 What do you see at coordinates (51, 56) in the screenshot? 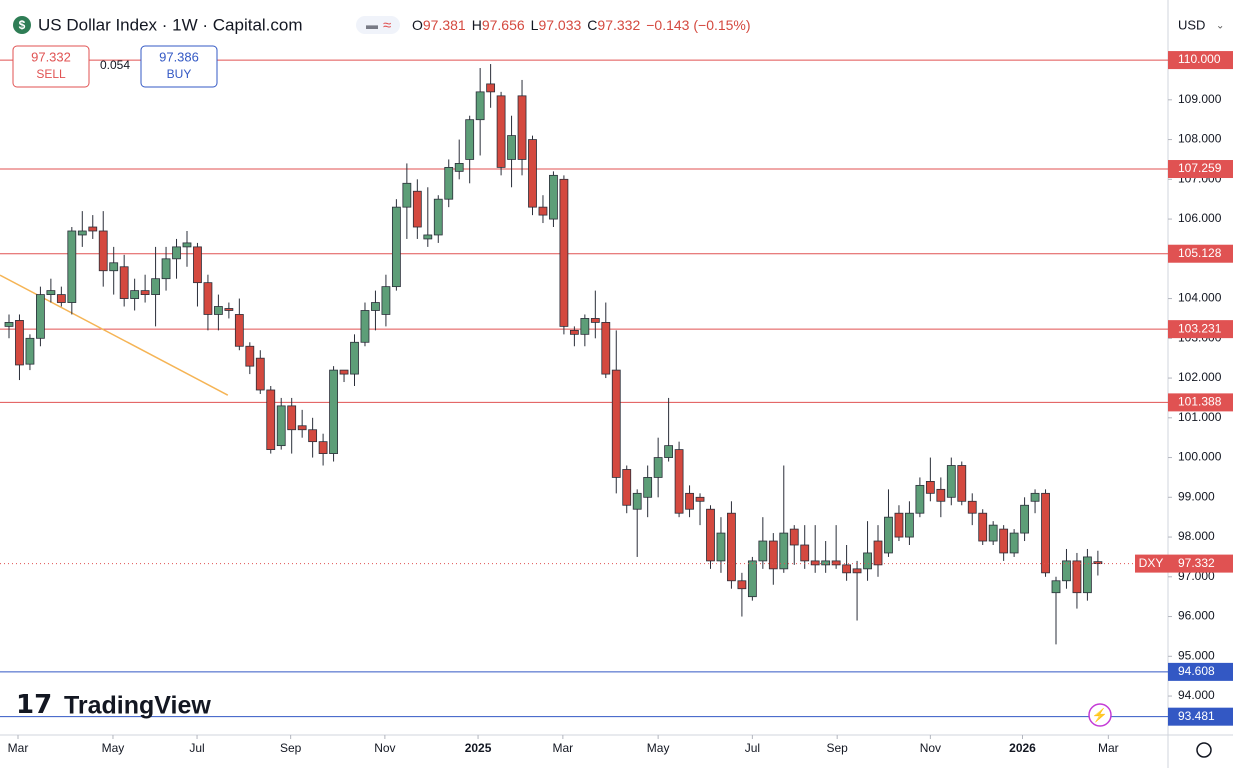
I see `sell-price: 97.332` at bounding box center [51, 56].